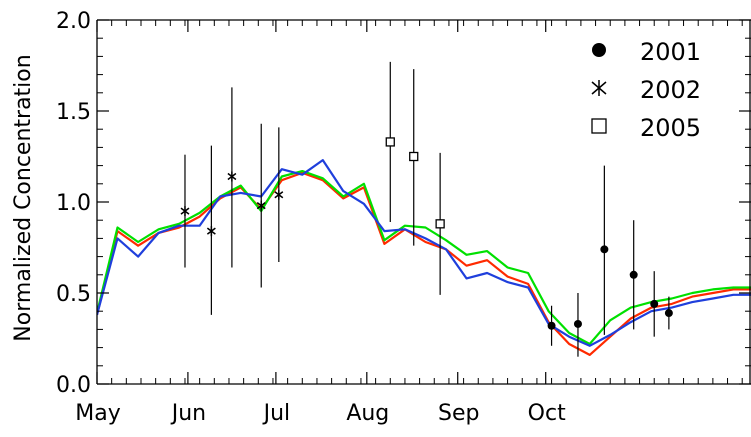 The width and height of the screenshot is (751, 437). What do you see at coordinates (547, 413) in the screenshot?
I see `x-tick-label-6: Oct` at bounding box center [547, 413].